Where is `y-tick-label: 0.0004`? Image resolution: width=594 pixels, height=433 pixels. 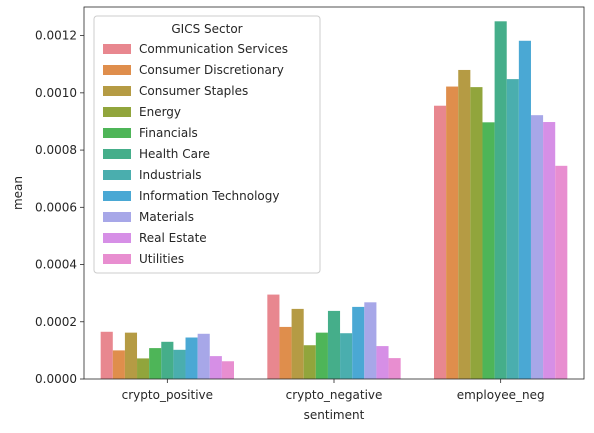 y-tick-label: 0.0004 is located at coordinates (56, 265).